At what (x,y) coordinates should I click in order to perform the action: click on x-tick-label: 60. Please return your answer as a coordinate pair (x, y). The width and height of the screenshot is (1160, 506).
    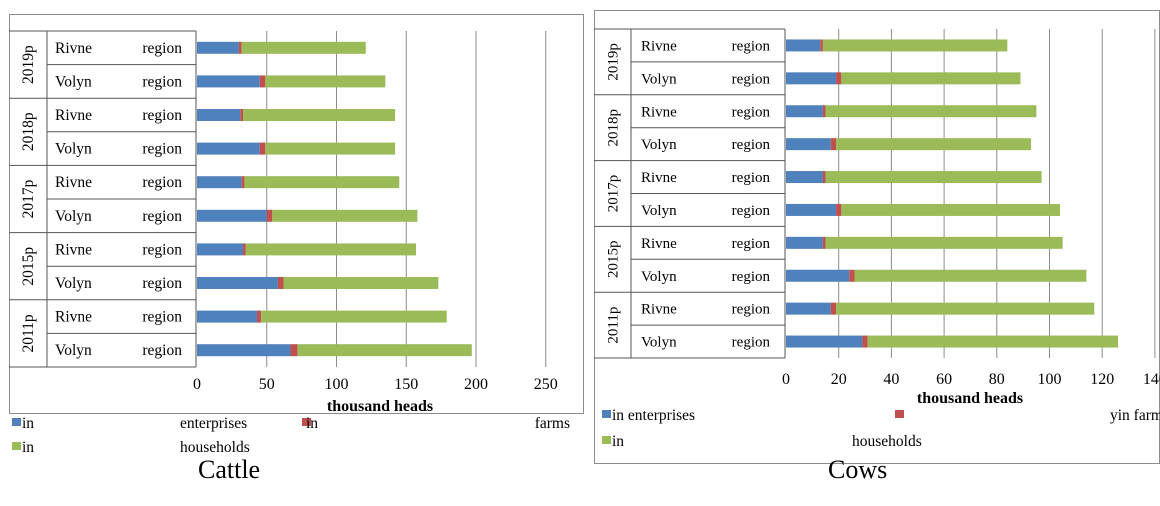
    Looking at the image, I should click on (944, 379).